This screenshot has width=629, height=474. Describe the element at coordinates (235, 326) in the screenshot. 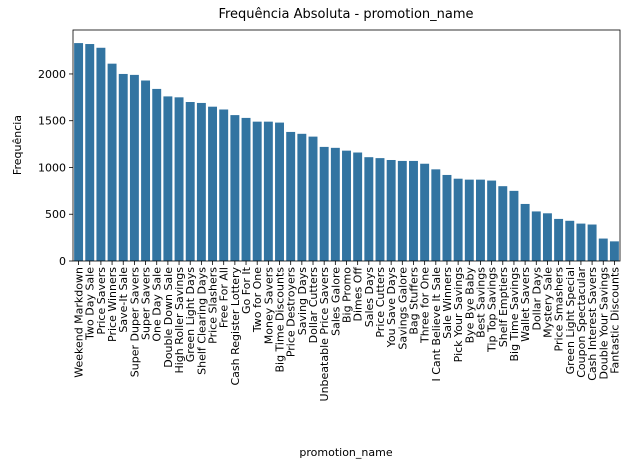

I see `x-tick-label: Cash Register Lottery` at that location.